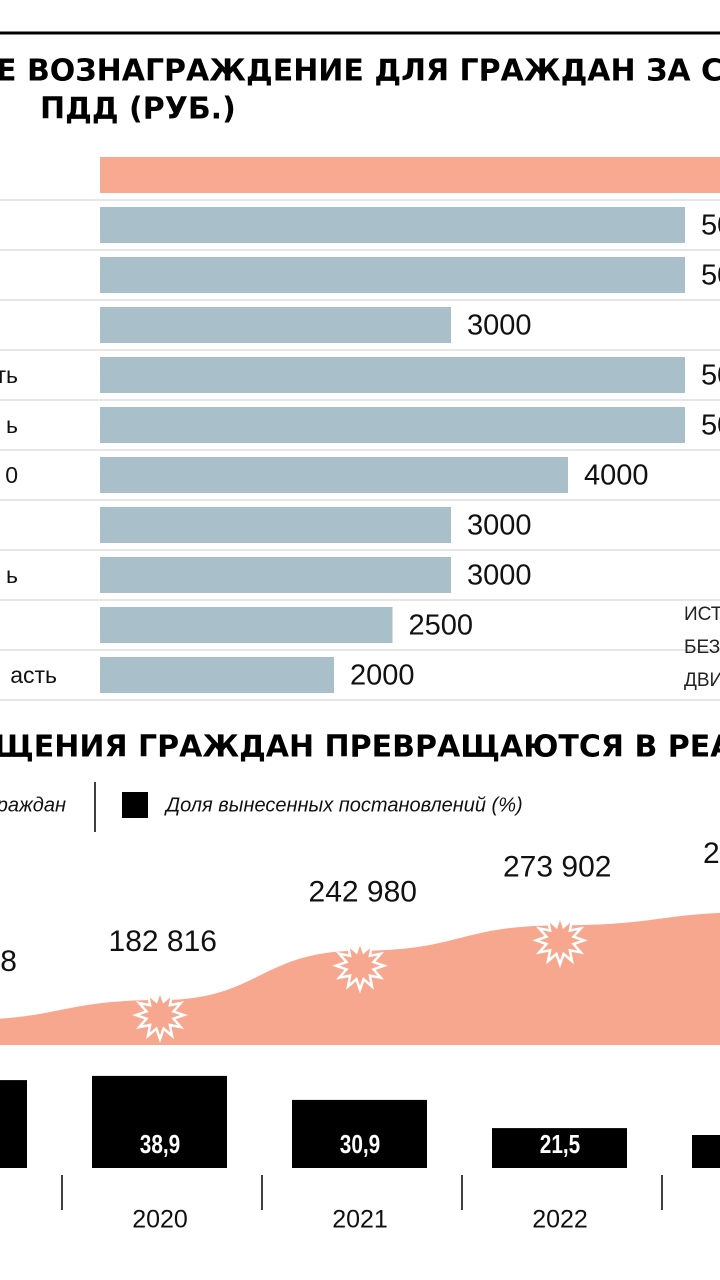  I want to click on source-note: ДВИ, so click(702, 680).